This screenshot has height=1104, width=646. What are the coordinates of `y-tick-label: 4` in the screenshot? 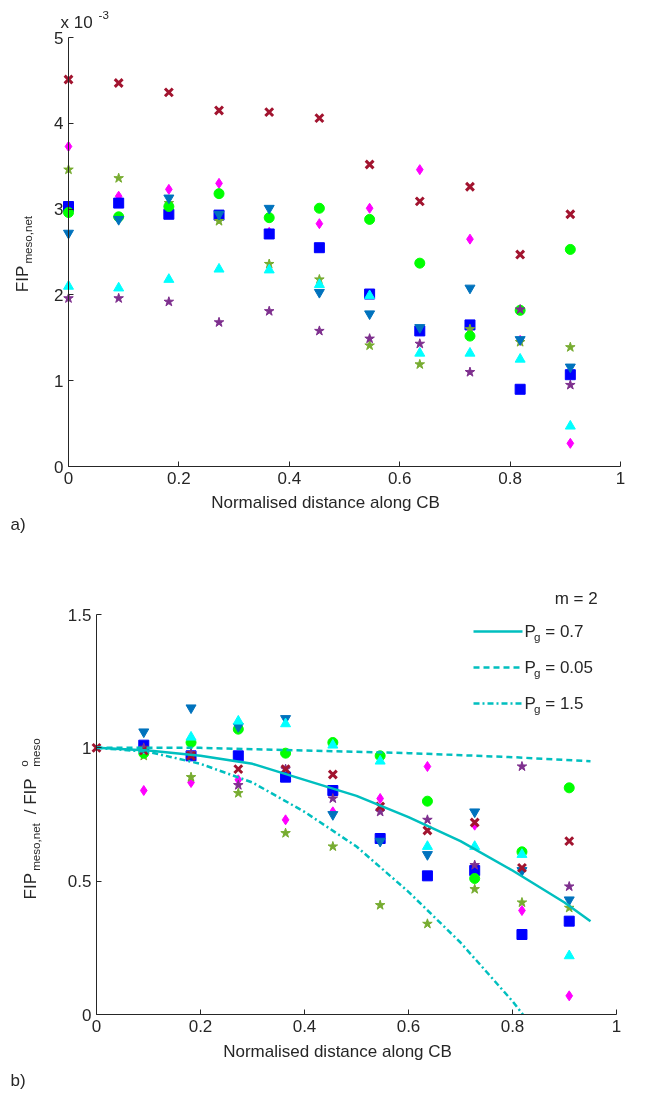 It's located at (59, 124).